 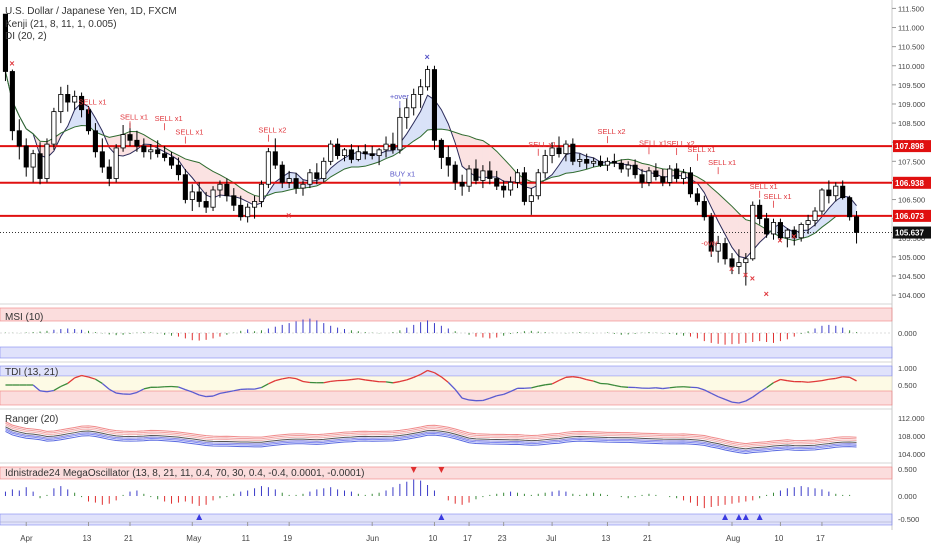 I want to click on price-tick-label: 105.000, so click(x=911, y=257).